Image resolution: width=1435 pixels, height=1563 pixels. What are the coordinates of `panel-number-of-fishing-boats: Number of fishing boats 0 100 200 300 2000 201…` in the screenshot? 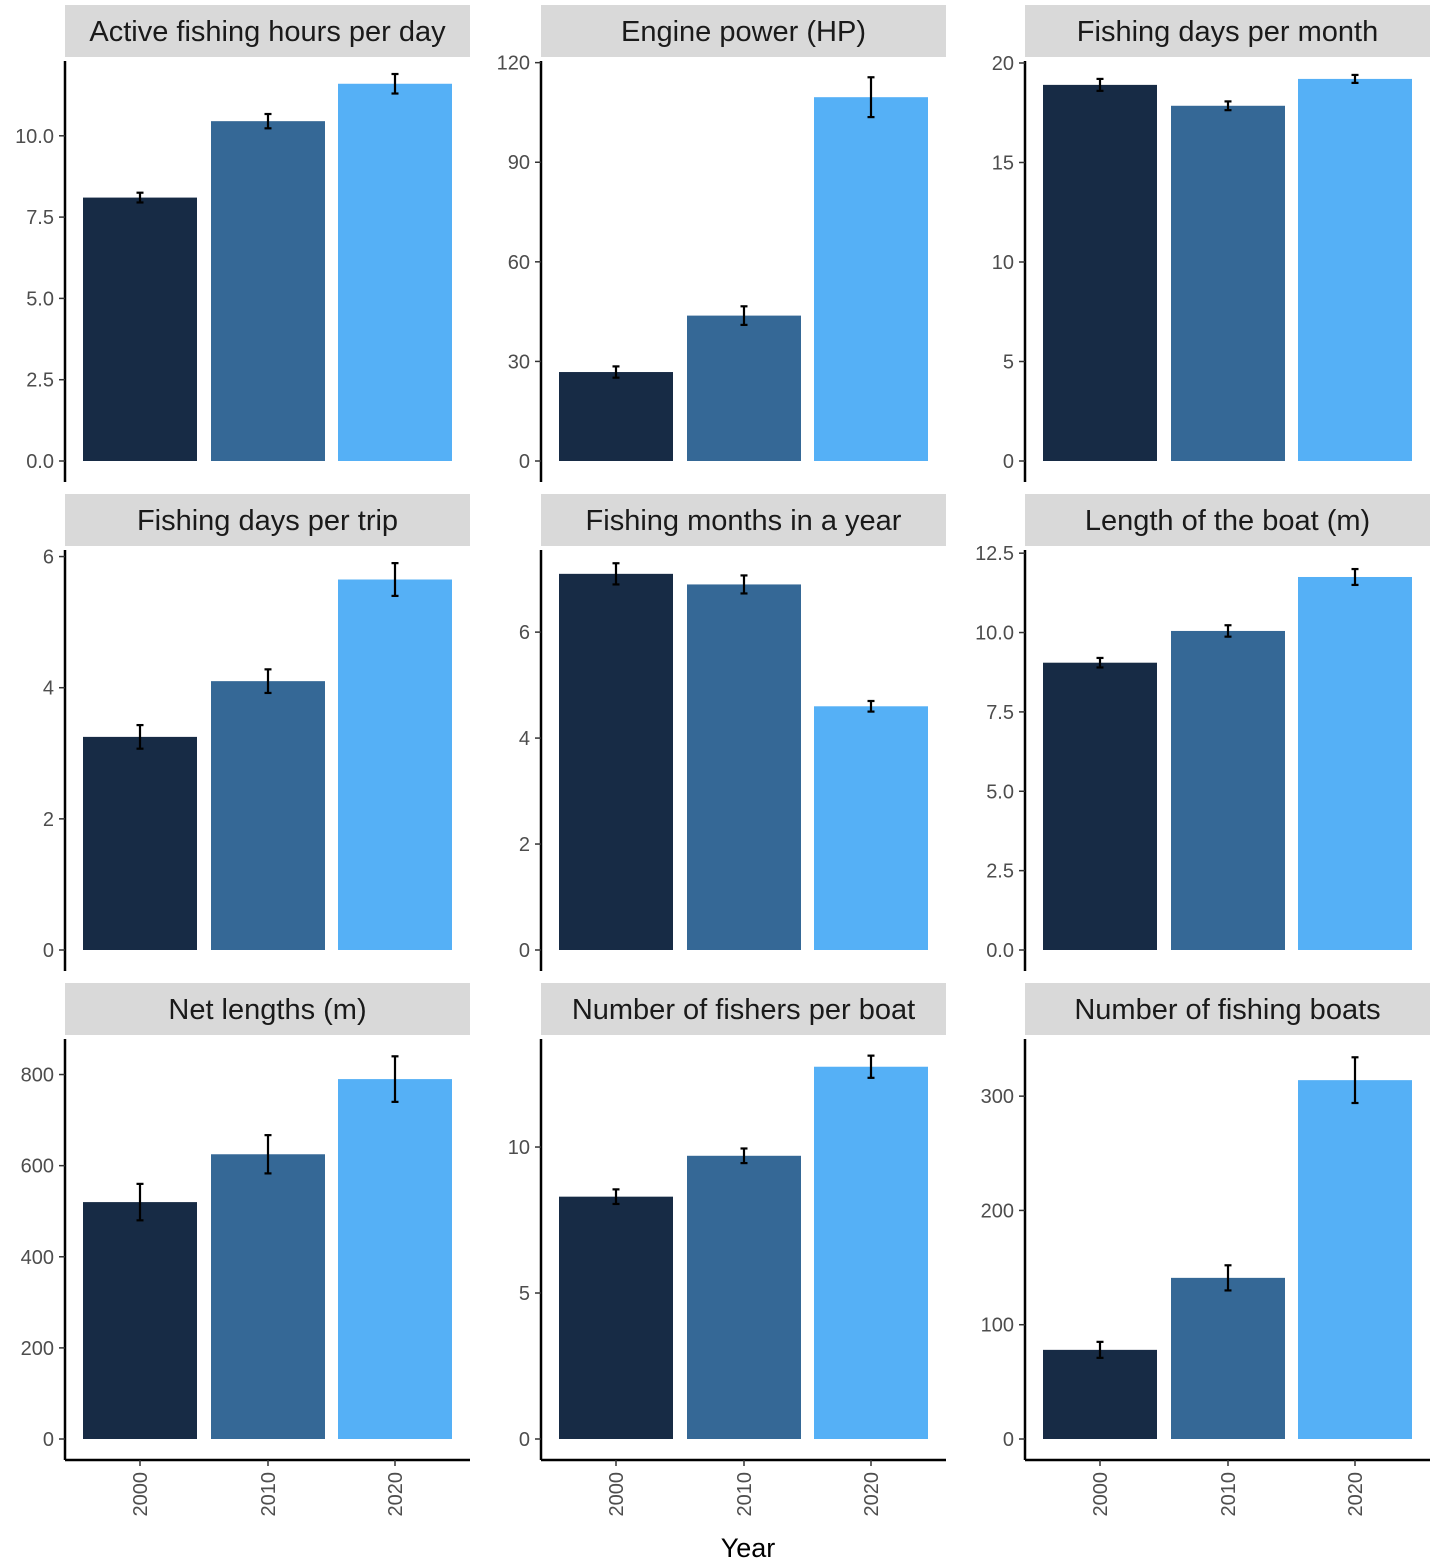 It's located at (1205, 1250).